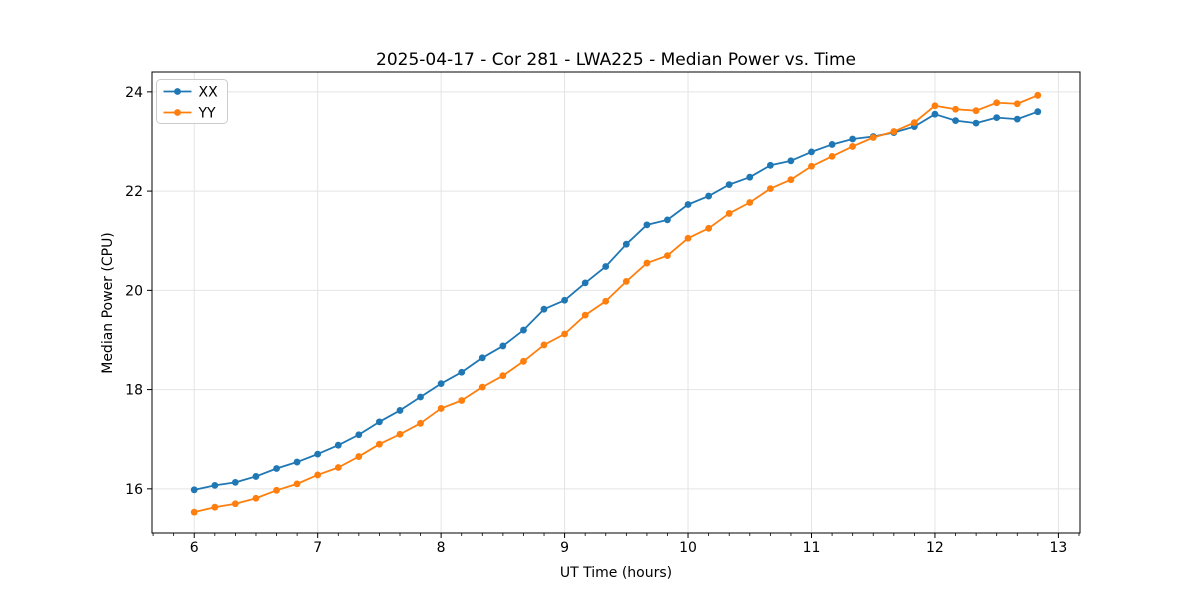  Describe the element at coordinates (134, 192) in the screenshot. I see `y-tick-label: 22` at that location.